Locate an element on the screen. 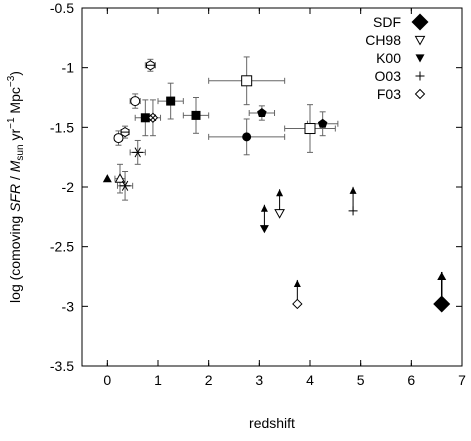  x-tick-label: 5 is located at coordinates (361, 380).